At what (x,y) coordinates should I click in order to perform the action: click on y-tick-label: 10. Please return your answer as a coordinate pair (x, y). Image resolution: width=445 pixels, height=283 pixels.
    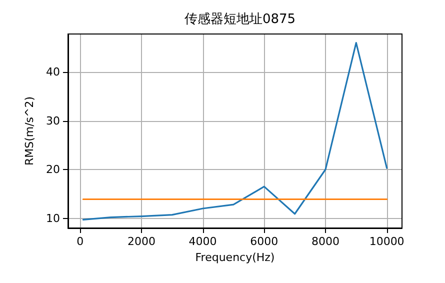
    Looking at the image, I should click on (53, 218).